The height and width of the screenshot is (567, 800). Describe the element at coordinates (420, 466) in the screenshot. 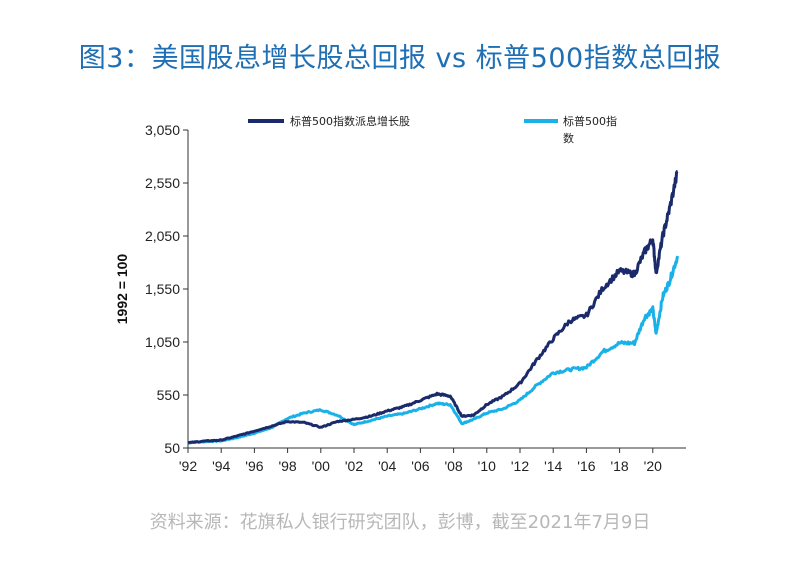

I see `x-tick-label: '06` at that location.